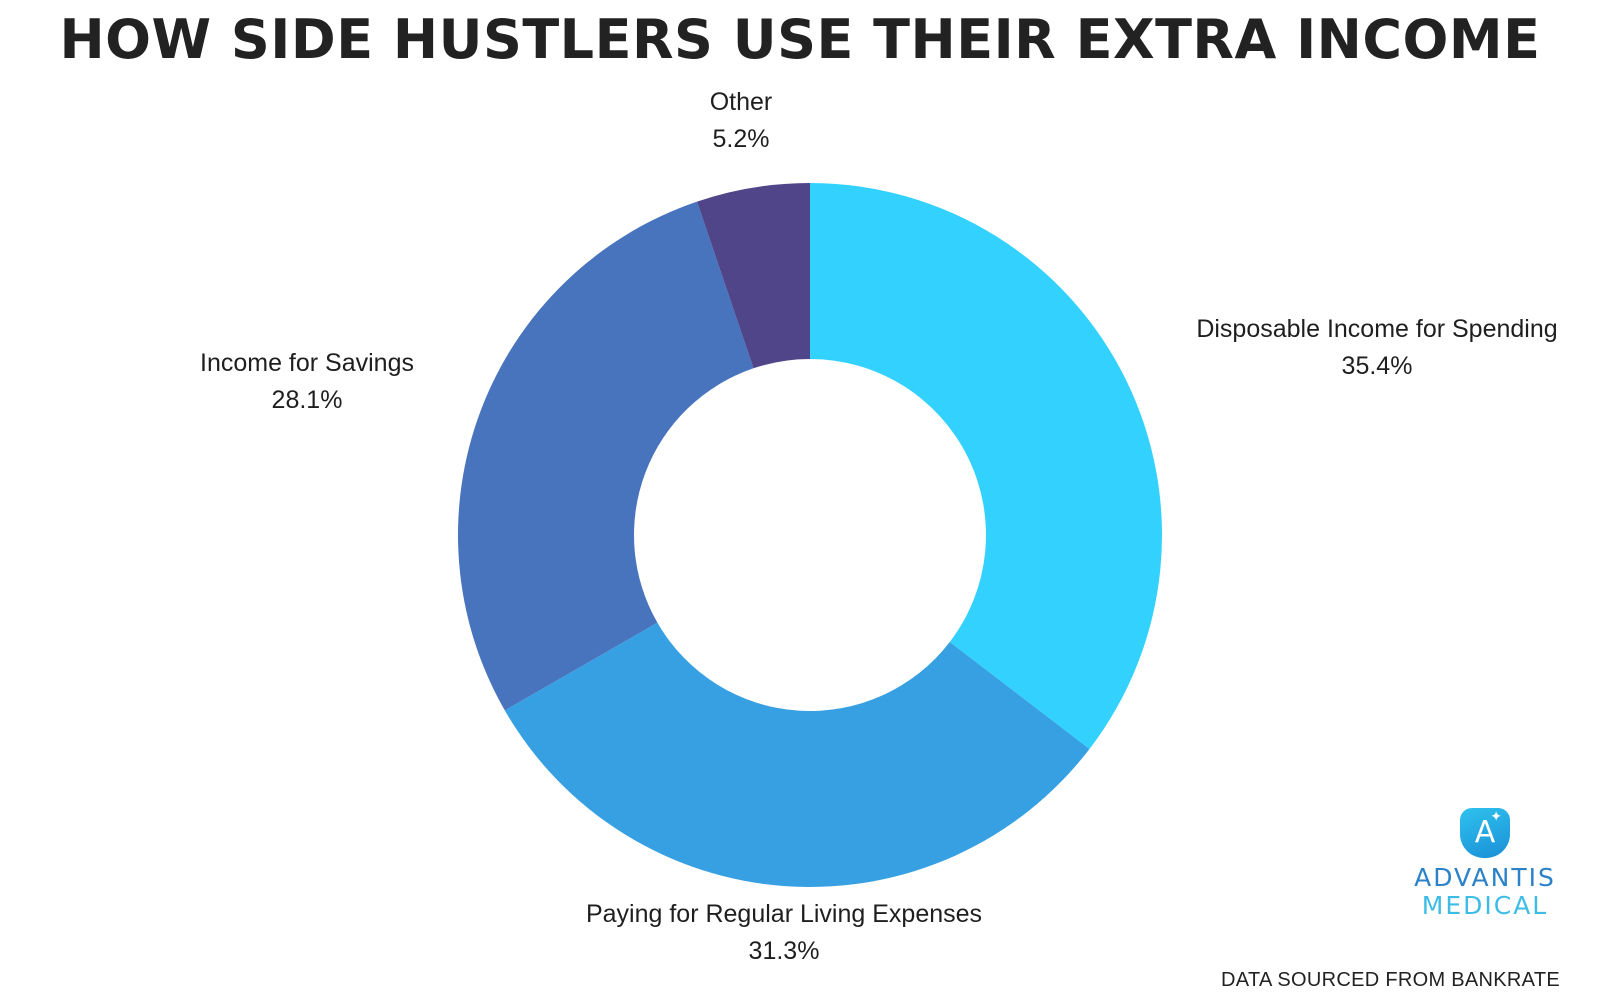 The width and height of the screenshot is (1600, 1000). I want to click on logo-line-2: MEDICAL, so click(1485, 905).